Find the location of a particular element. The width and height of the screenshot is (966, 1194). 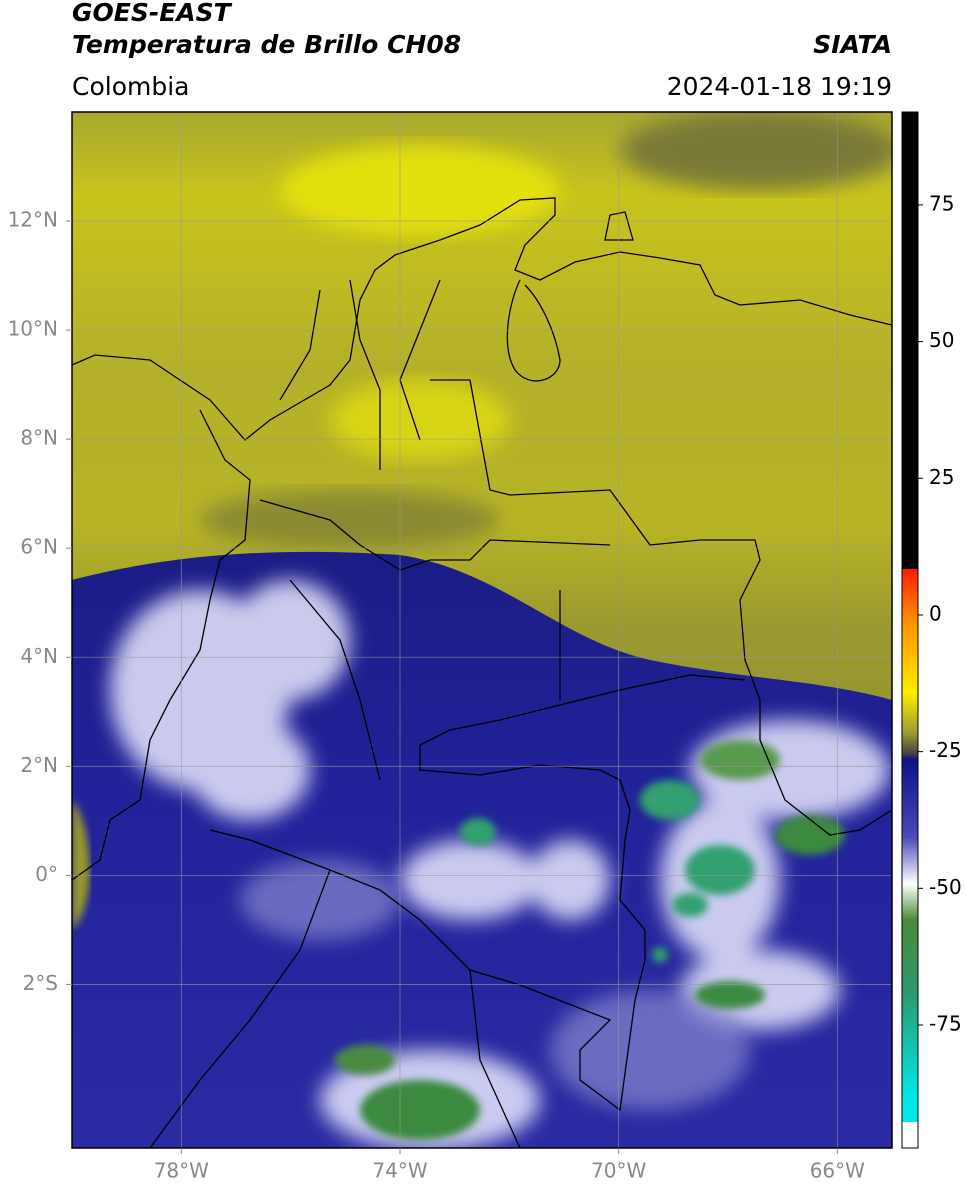

colorbar-tick-label: 25 is located at coordinates (941, 477).